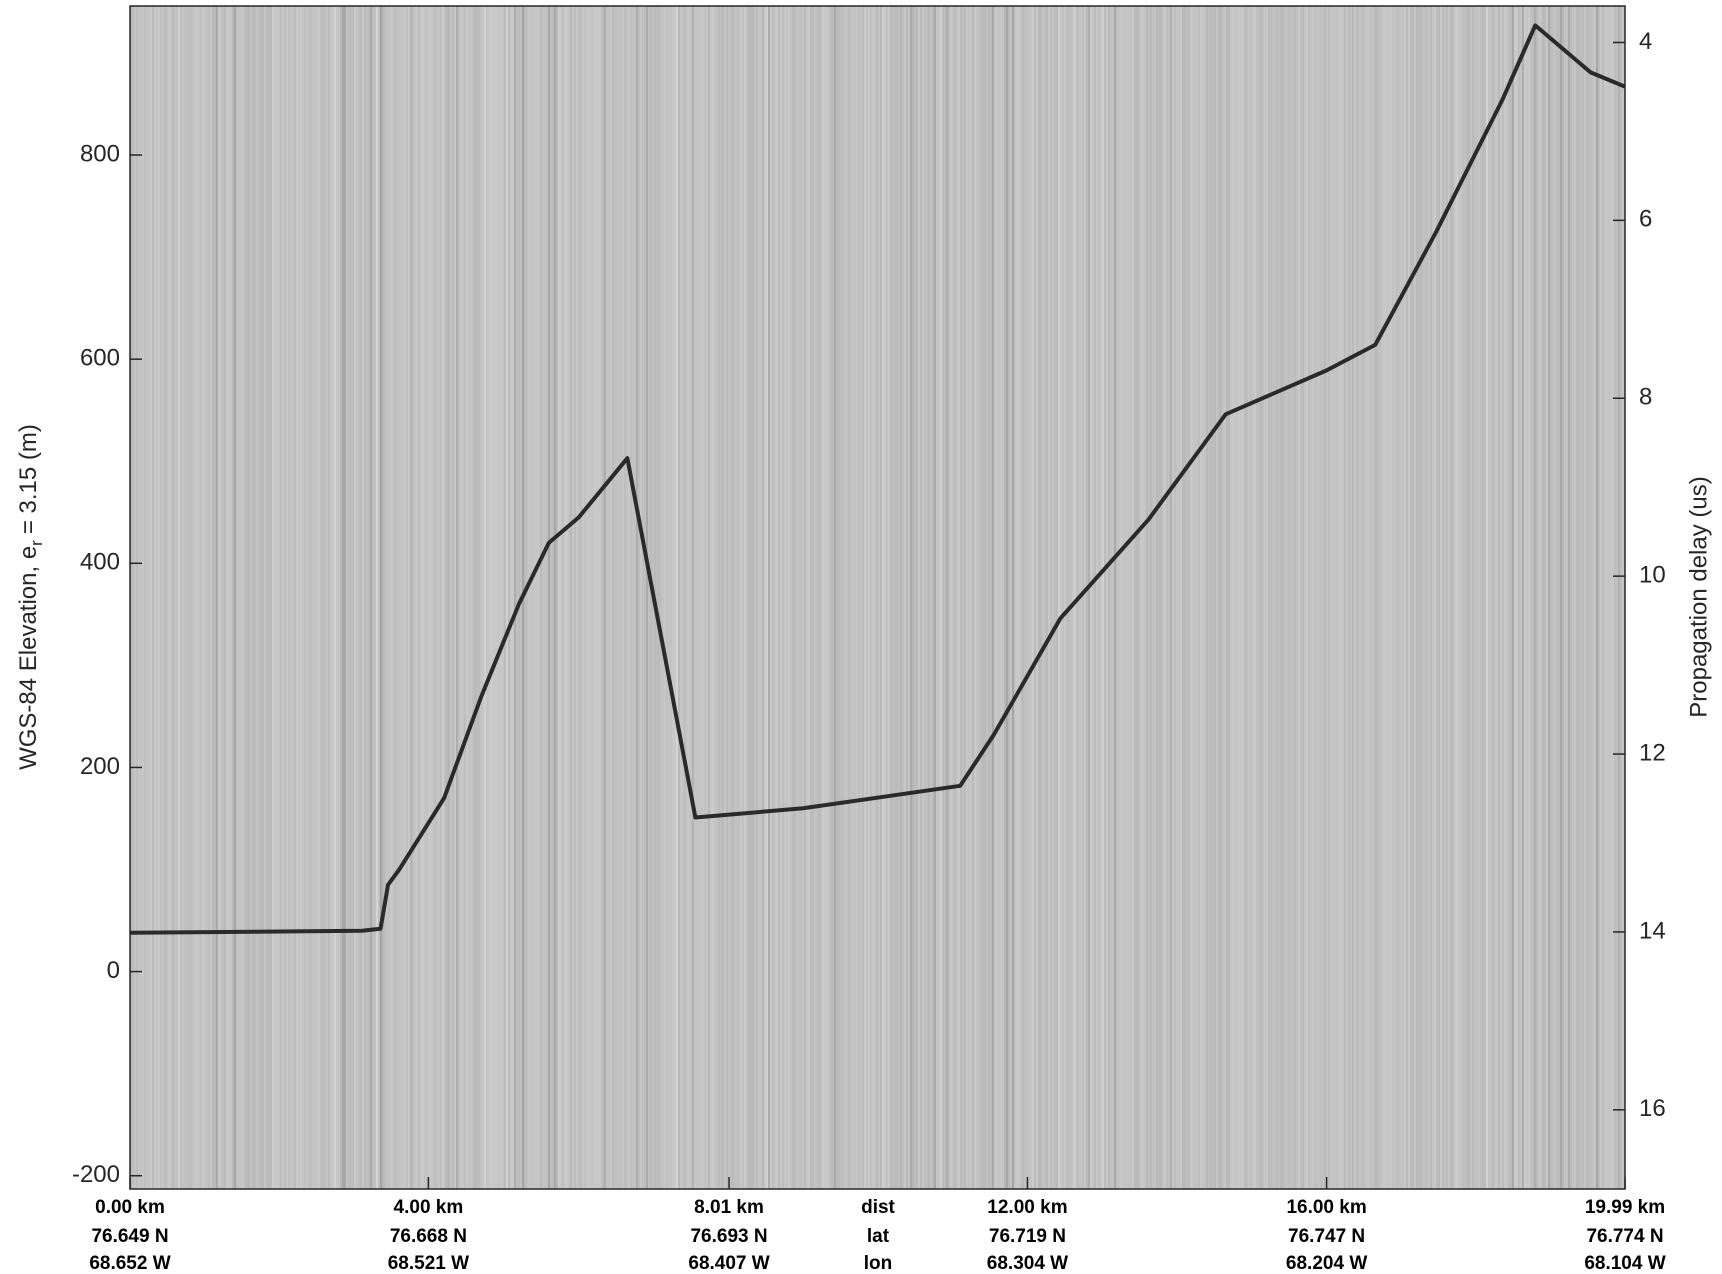 The image size is (1722, 1274). Describe the element at coordinates (30, 597) in the screenshot. I see `y-axis-label: WGS-84 Elevation, er = 3.15 (m)` at that location.